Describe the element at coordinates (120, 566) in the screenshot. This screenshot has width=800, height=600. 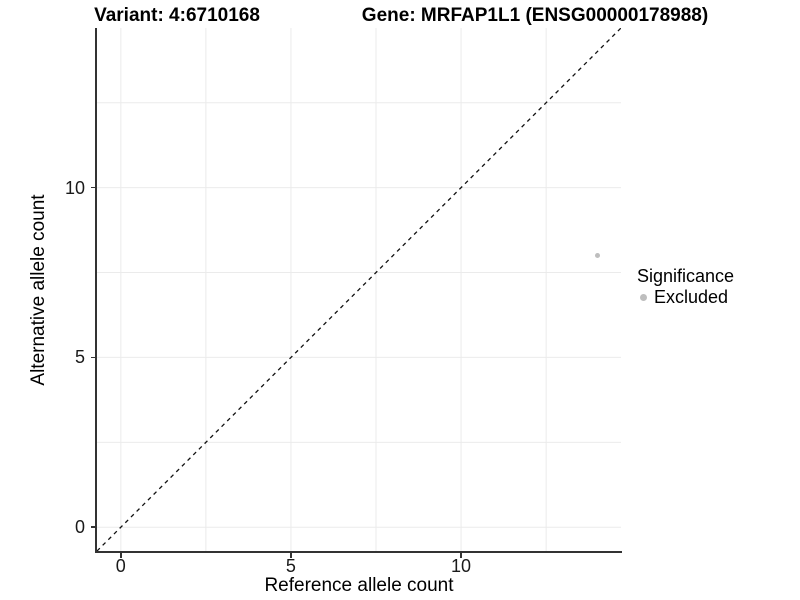
I see `x-axis-tick-label: 0` at that location.